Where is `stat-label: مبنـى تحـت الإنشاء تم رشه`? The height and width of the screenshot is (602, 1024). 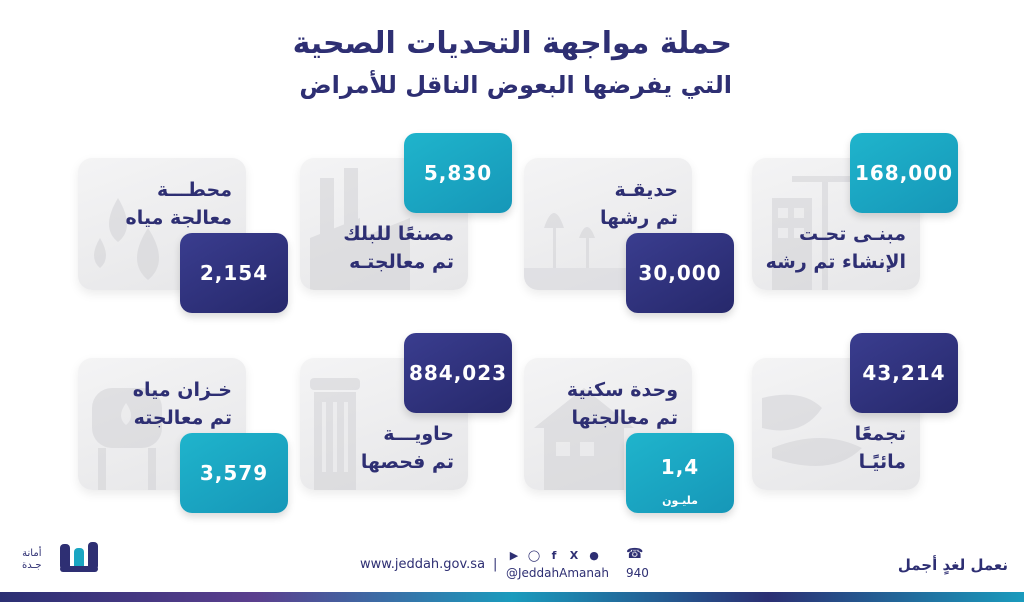
stat-label: مبنـى تحـت الإنشاء تم رشه is located at coordinates (835, 248).